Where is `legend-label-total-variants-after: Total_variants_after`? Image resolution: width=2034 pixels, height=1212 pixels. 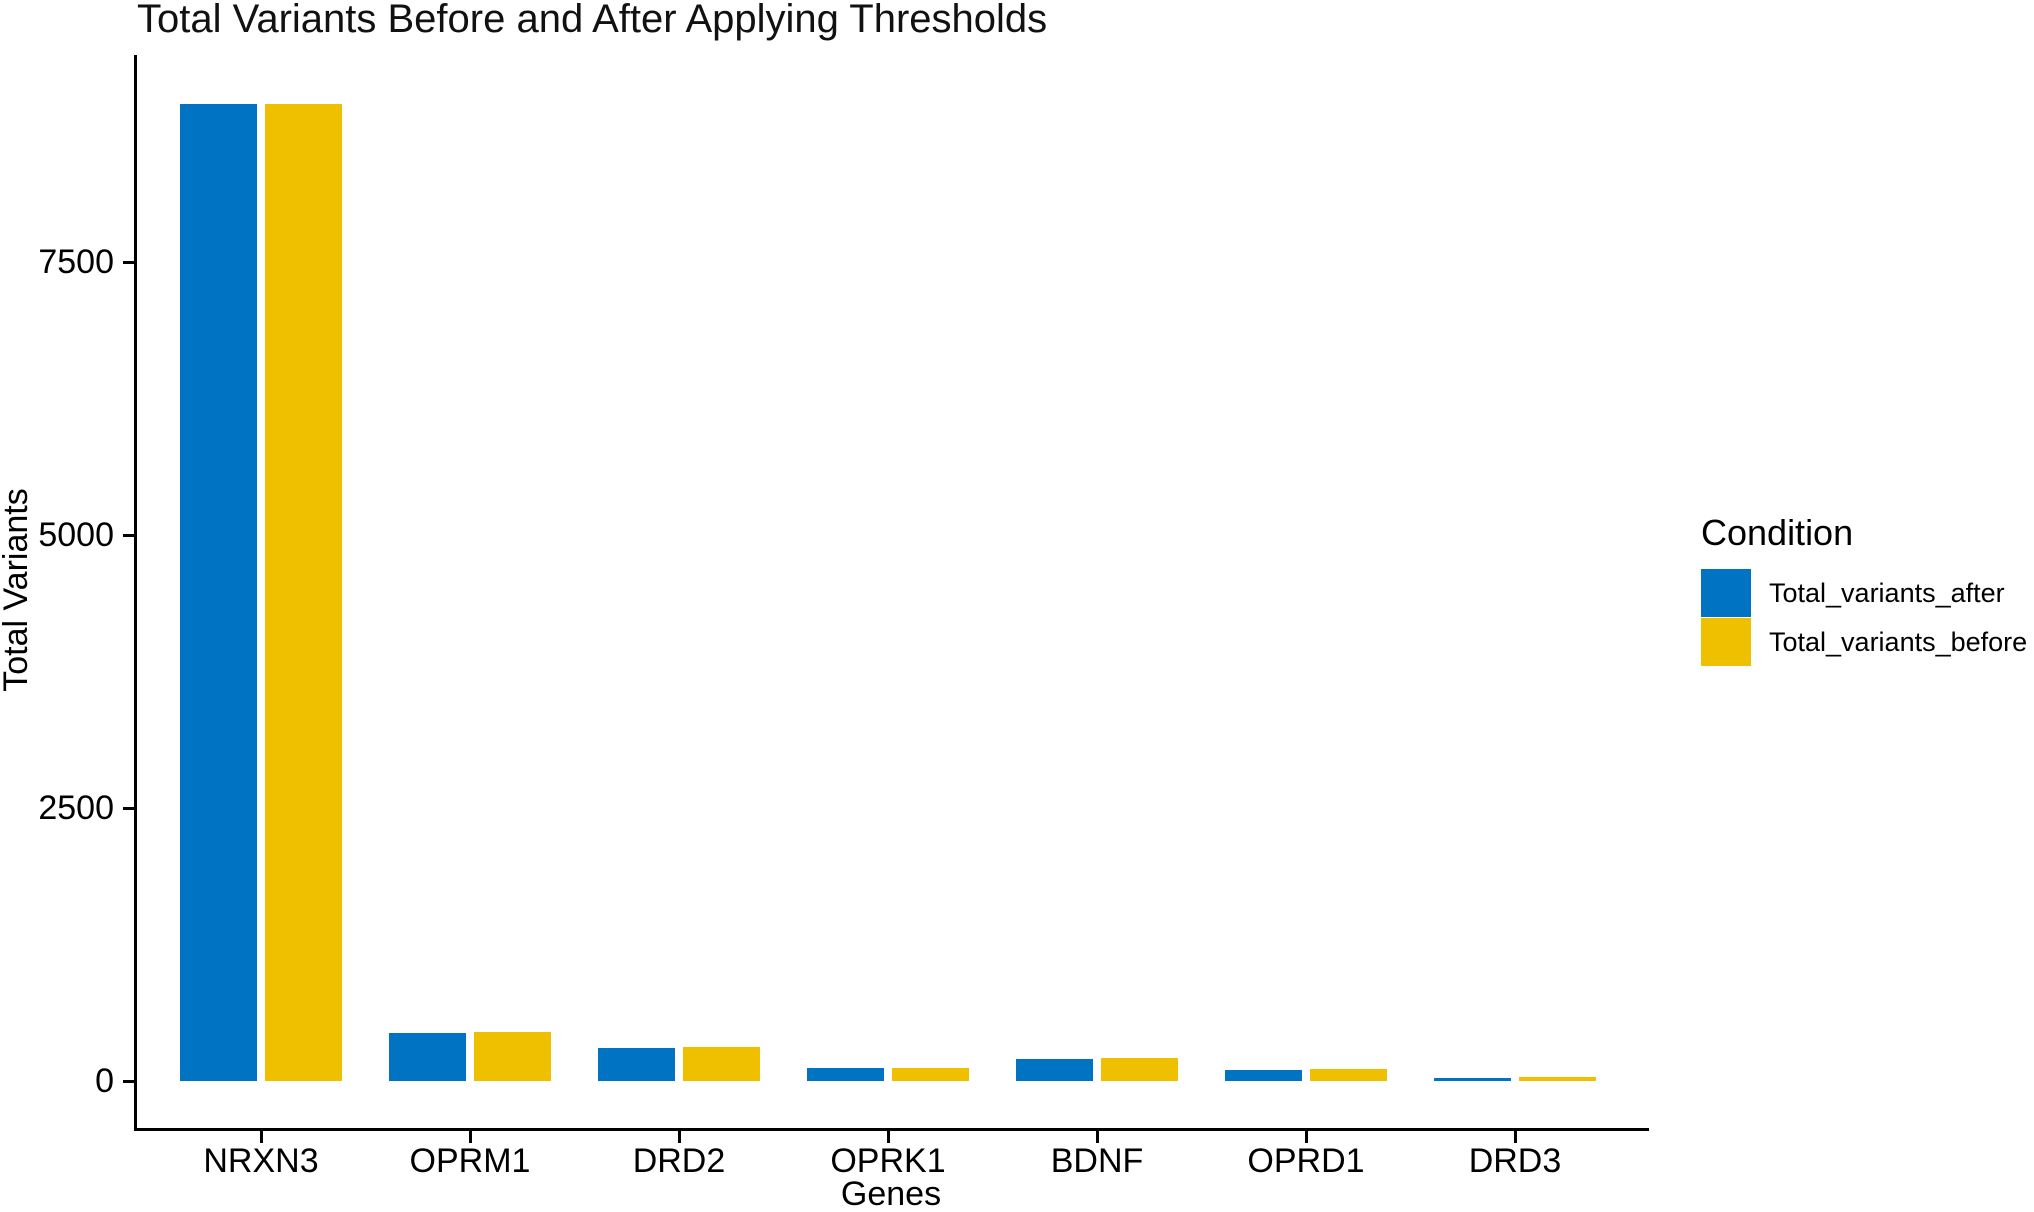 legend-label-total-variants-after: Total_variants_after is located at coordinates (1887, 593).